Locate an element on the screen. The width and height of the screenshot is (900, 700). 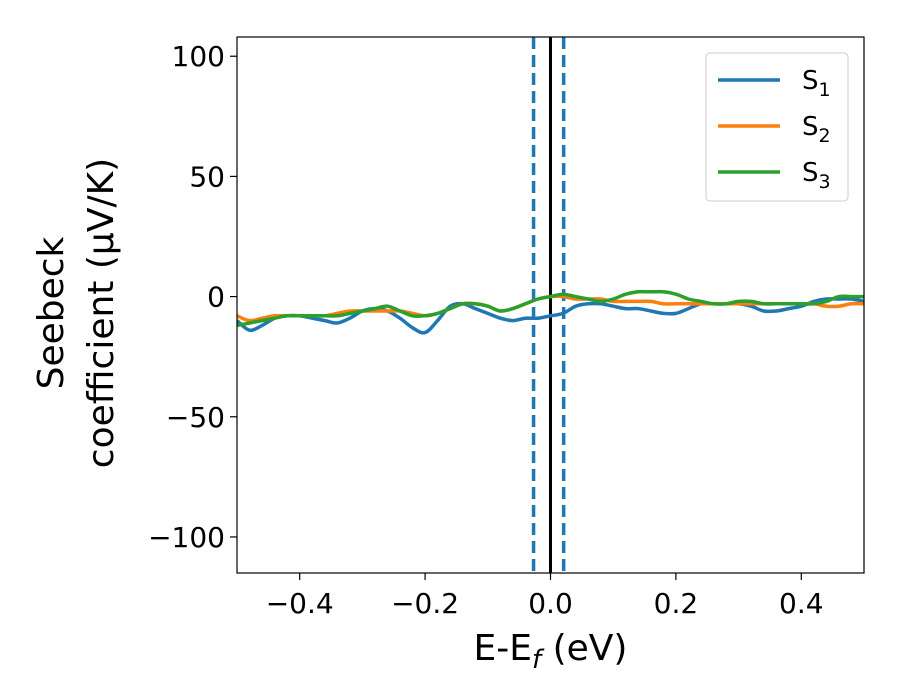
legend-label-s1: S1 is located at coordinates (816, 83).